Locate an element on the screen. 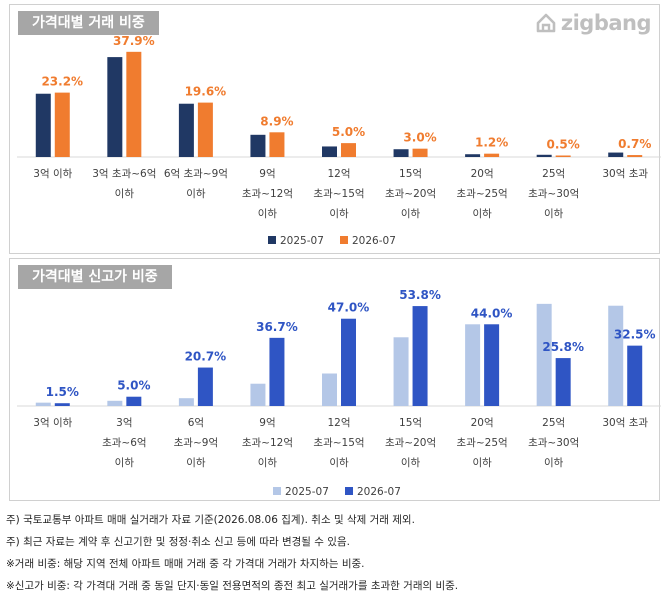 This screenshot has height=604, width=670. zigbang-house-icon is located at coordinates (546, 23).